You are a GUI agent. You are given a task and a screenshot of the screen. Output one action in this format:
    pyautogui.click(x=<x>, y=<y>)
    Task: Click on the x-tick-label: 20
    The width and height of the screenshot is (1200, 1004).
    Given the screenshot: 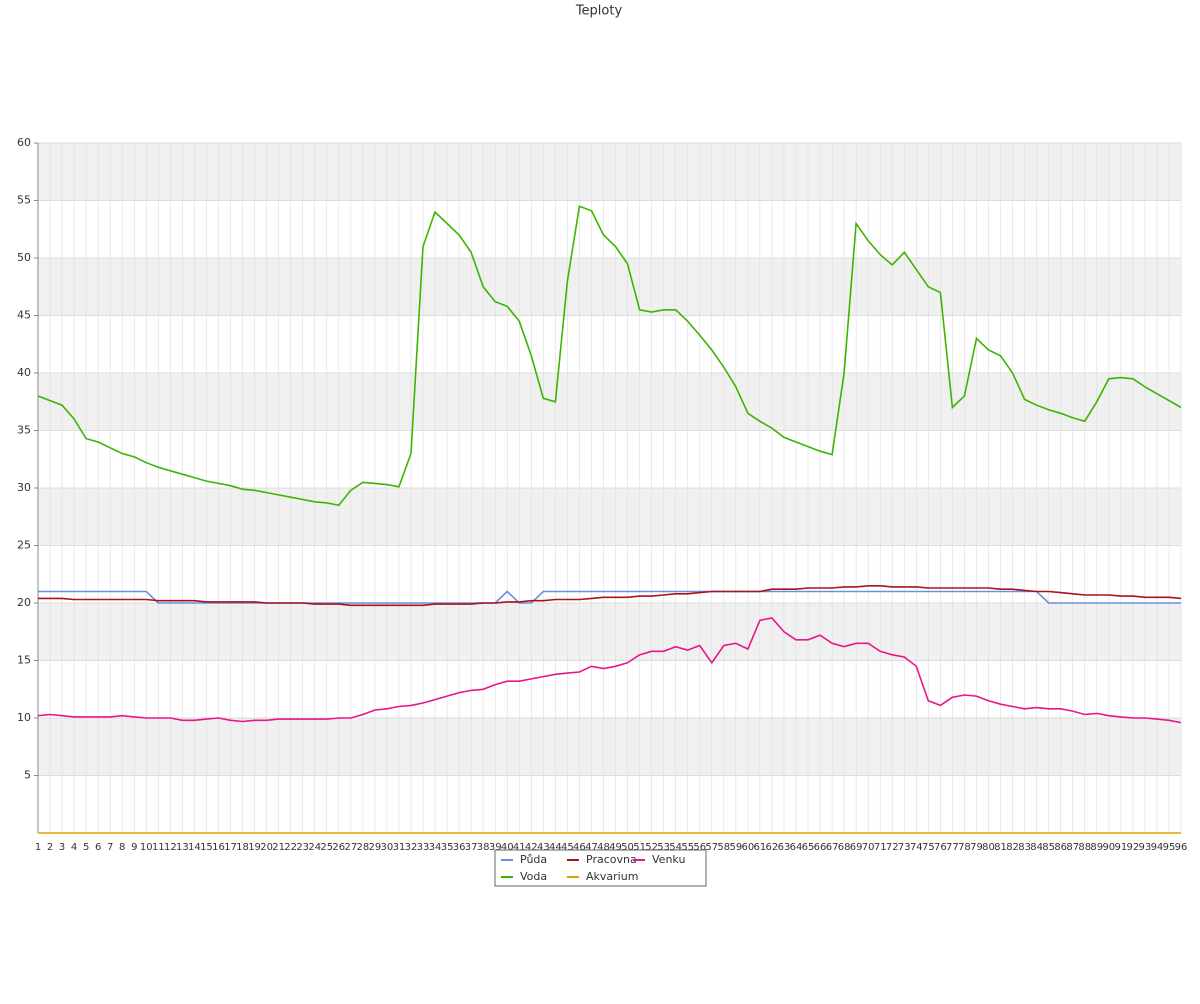 What is the action you would take?
    pyautogui.click(x=266, y=847)
    